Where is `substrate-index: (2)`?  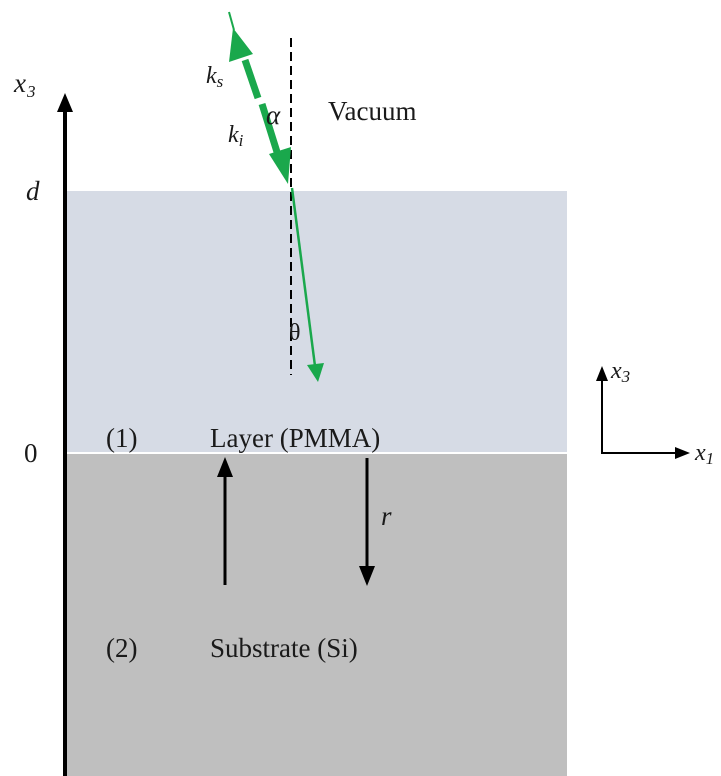
substrate-index: (2) is located at coordinates (121, 648).